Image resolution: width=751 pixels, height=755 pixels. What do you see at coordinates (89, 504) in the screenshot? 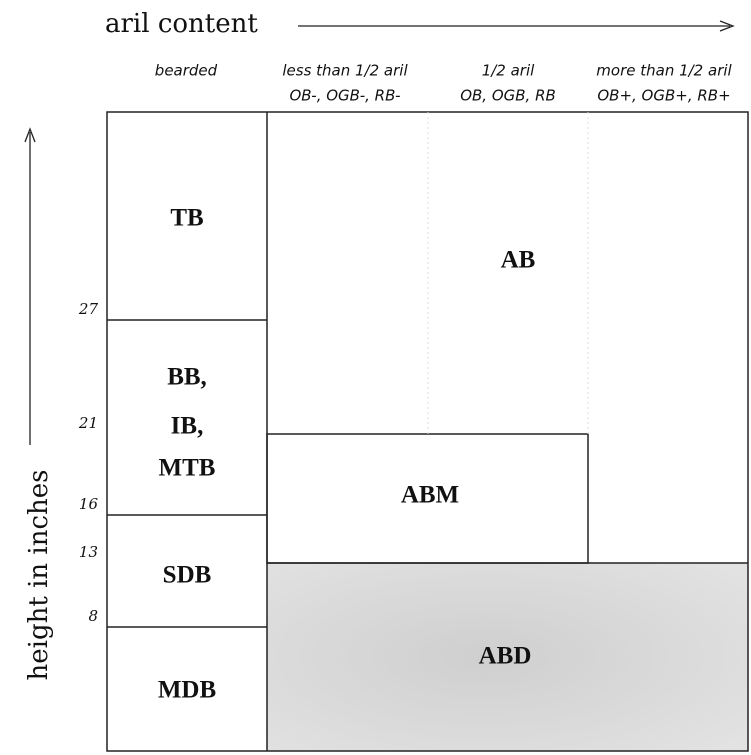
I see `height-mark: 16` at bounding box center [89, 504].